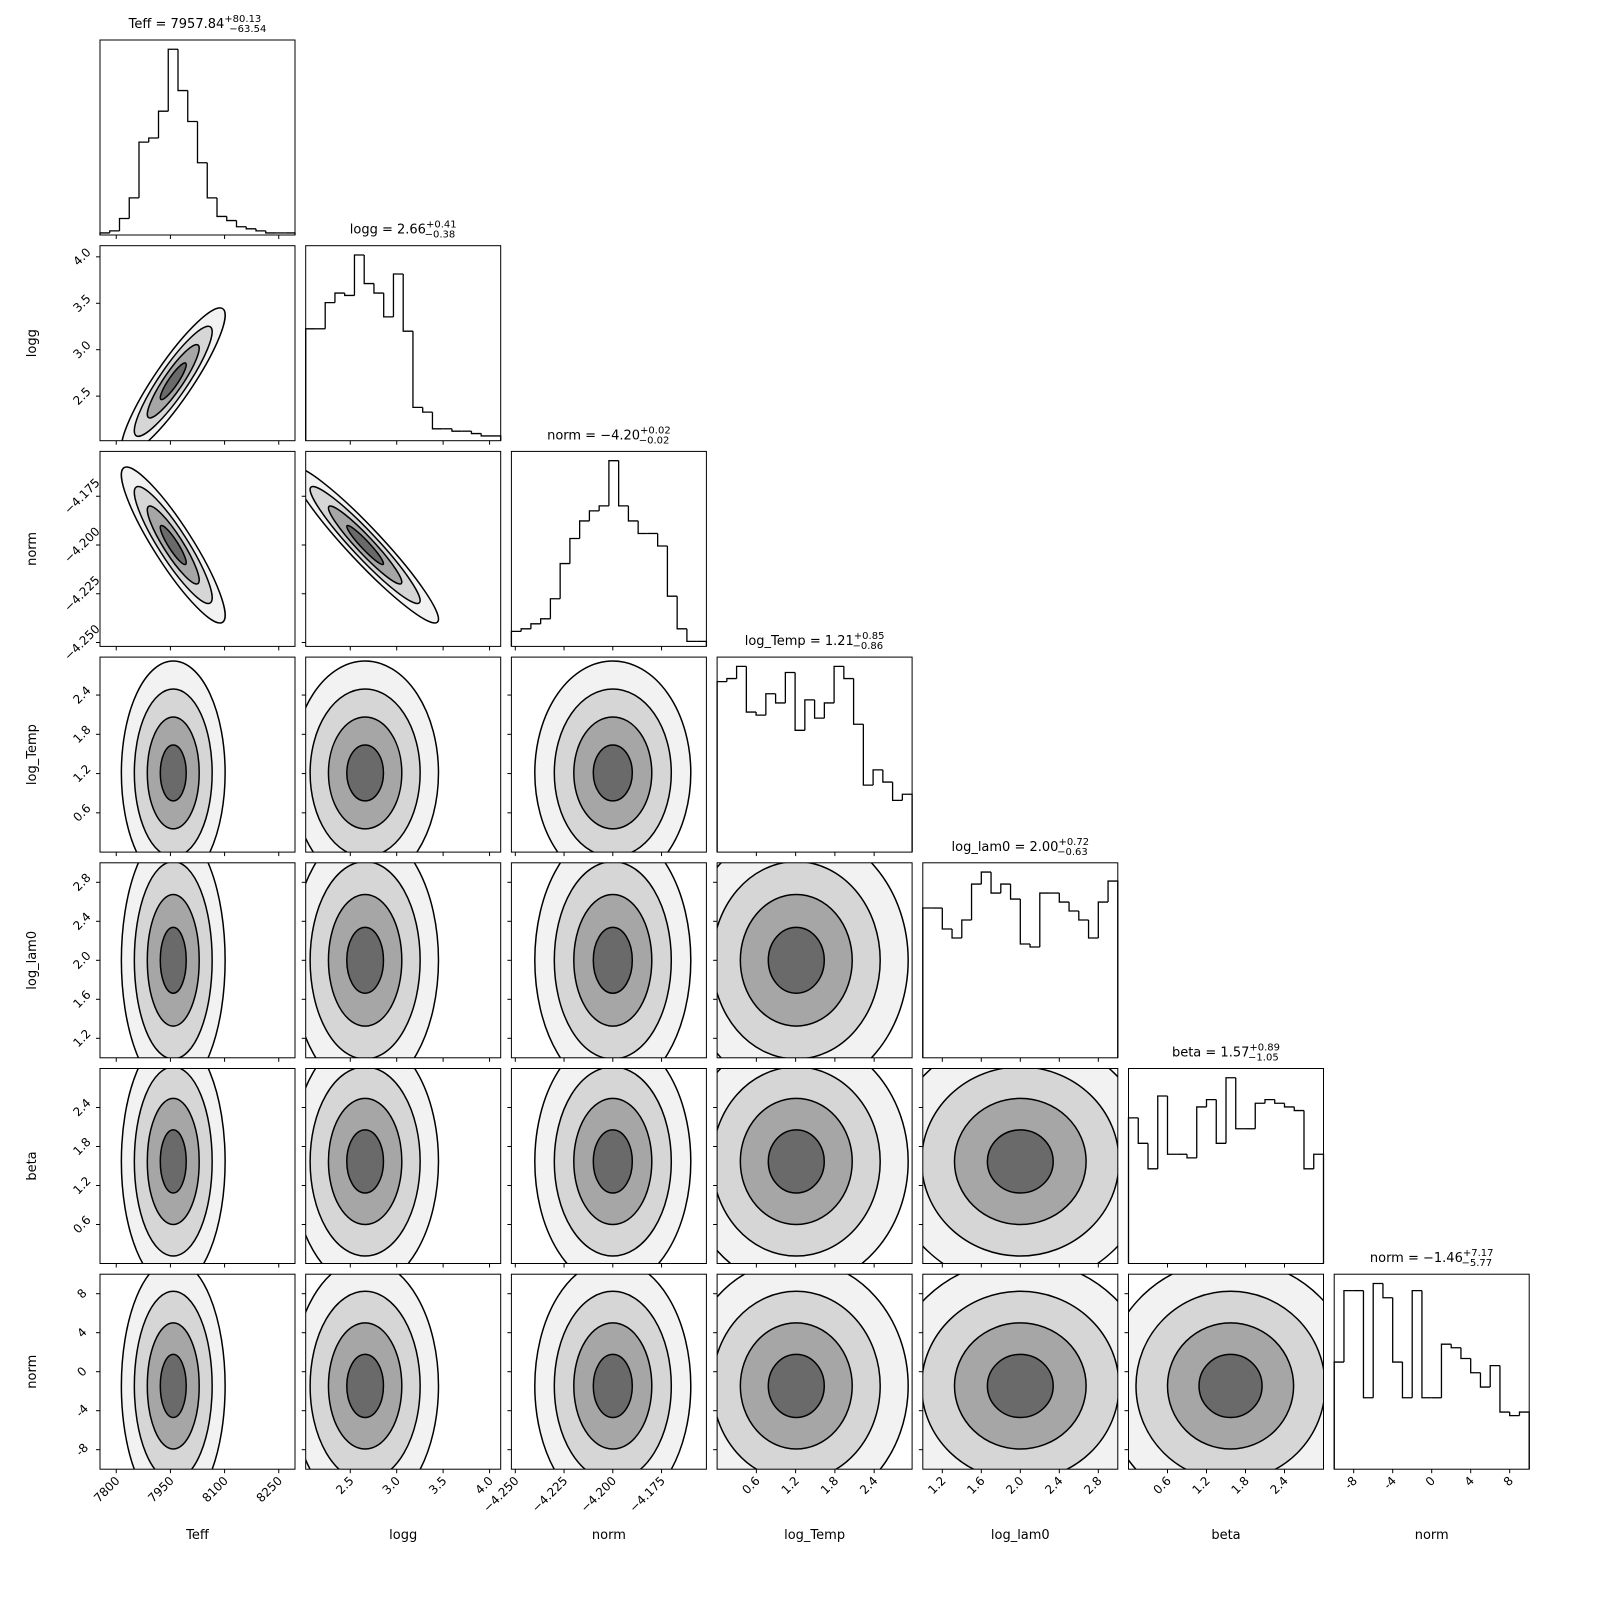 This screenshot has width=1600, height=1600. I want to click on panel: beta = 1.57+0.89 −1.05, so click(1226, 1155).